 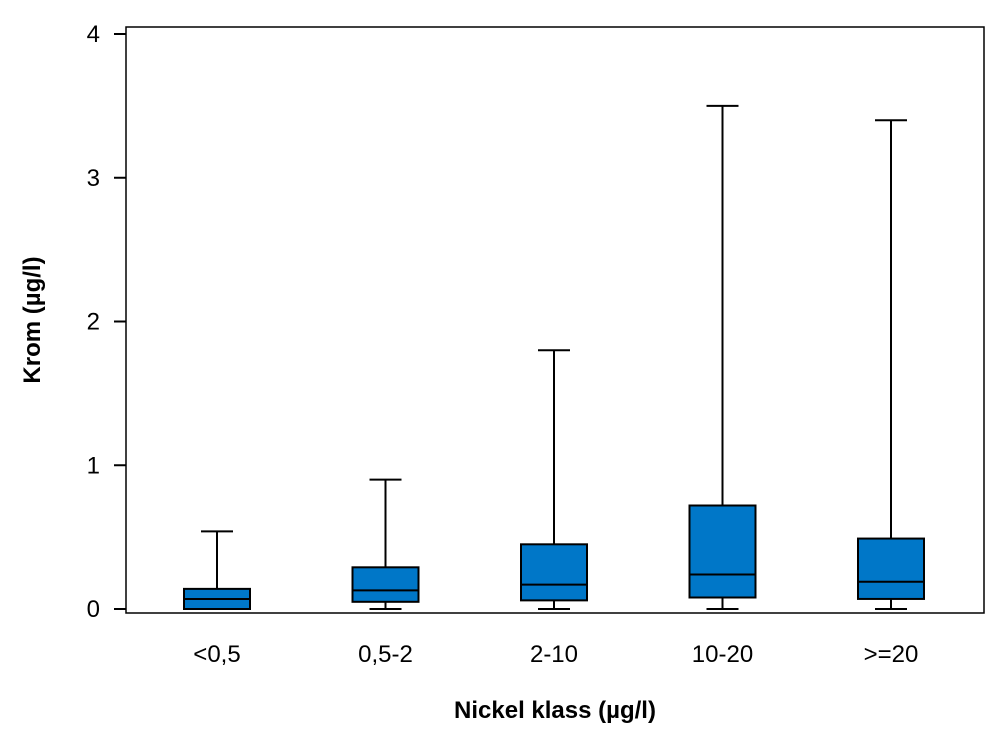 What do you see at coordinates (93, 34) in the screenshot?
I see `y-tick-label: 4` at bounding box center [93, 34].